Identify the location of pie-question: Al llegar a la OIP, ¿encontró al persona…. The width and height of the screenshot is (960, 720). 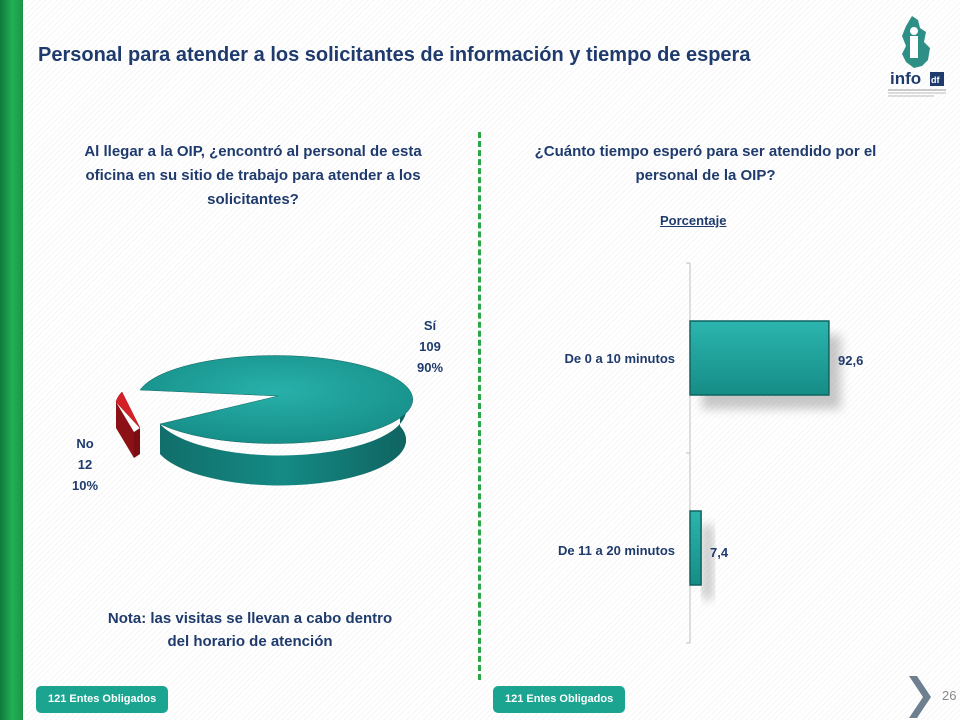
(253, 175).